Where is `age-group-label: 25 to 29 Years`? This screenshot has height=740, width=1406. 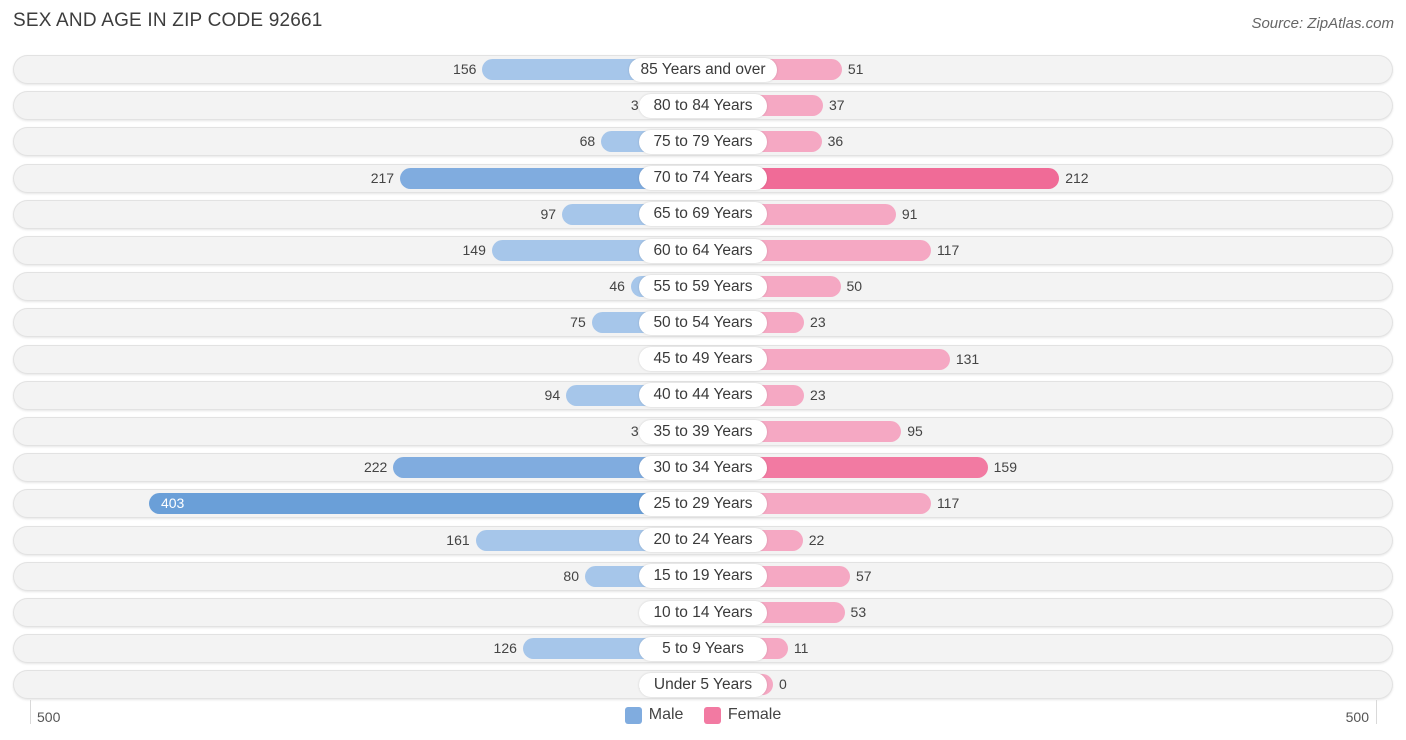 age-group-label: 25 to 29 Years is located at coordinates (703, 503).